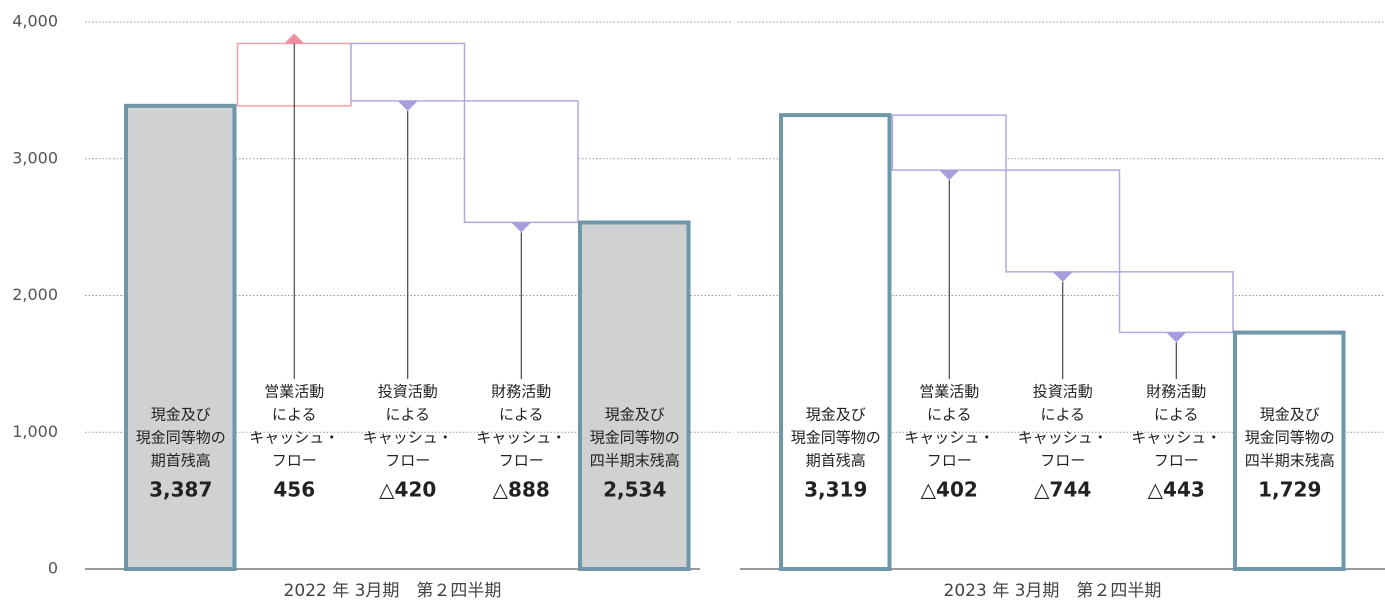 This screenshot has height=603, width=1385. I want to click on y-tick-label: 1,000, so click(35, 431).